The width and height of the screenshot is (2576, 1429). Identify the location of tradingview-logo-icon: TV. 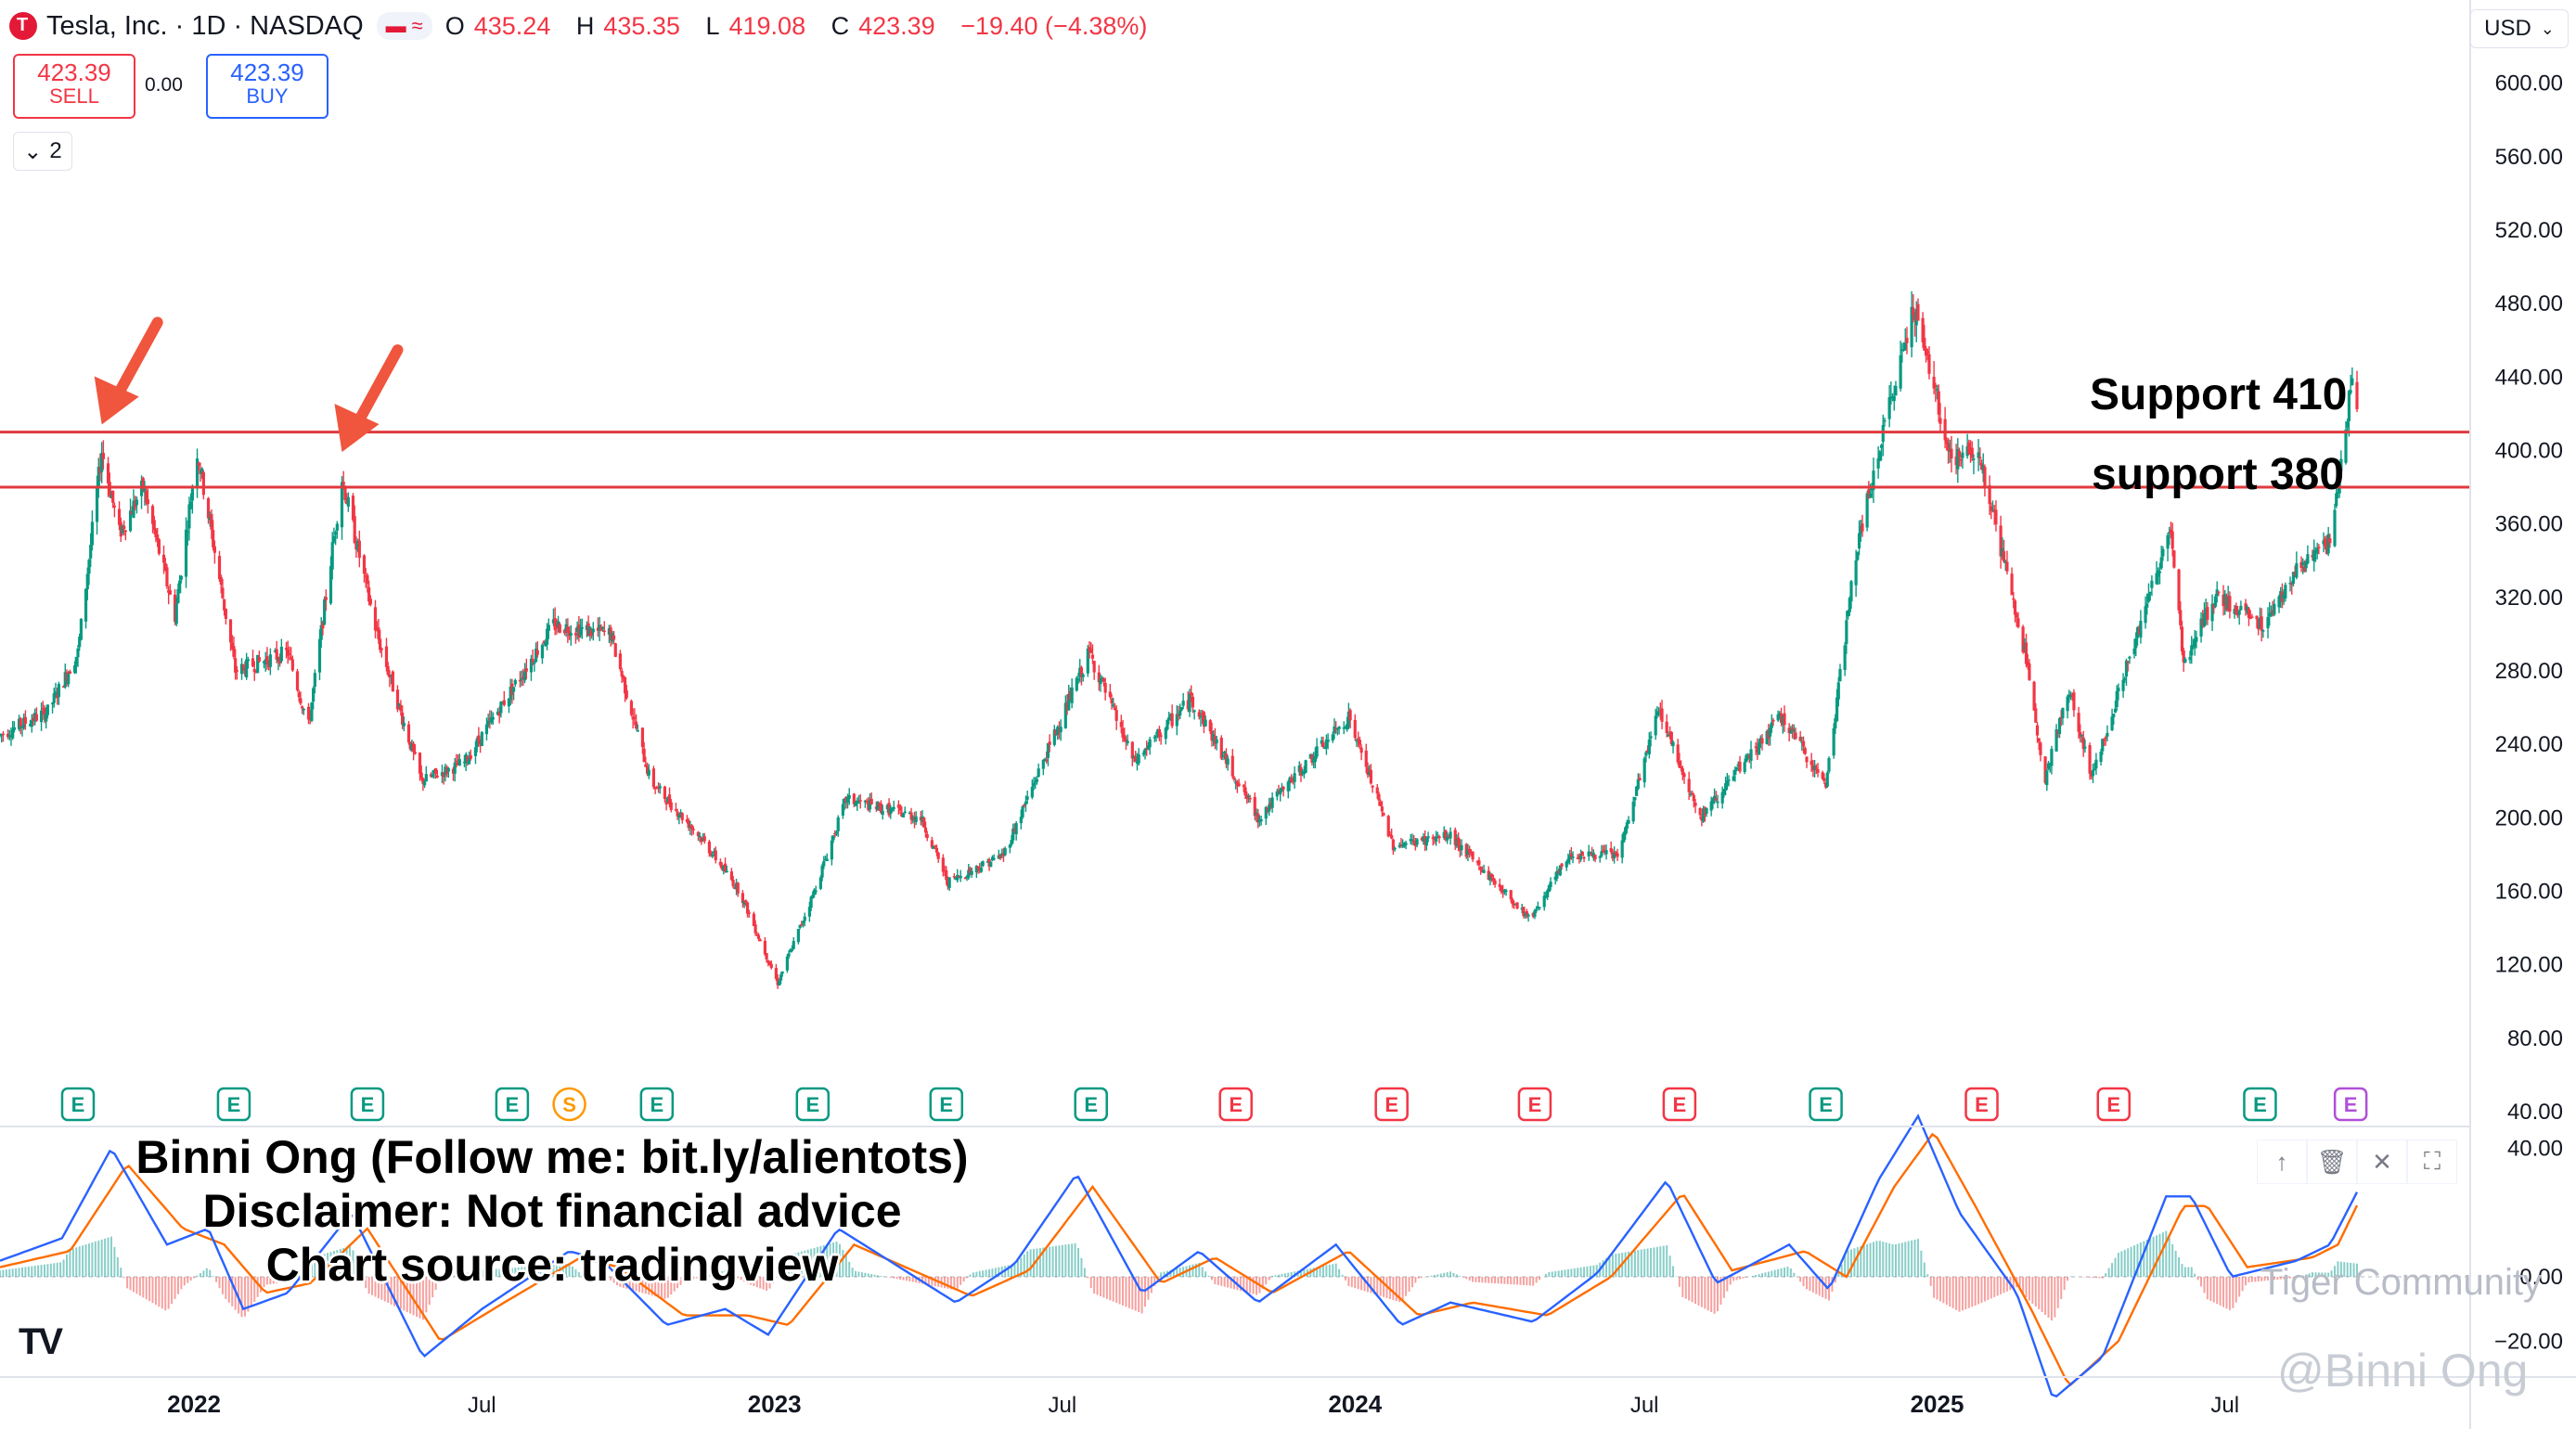
(41, 1341).